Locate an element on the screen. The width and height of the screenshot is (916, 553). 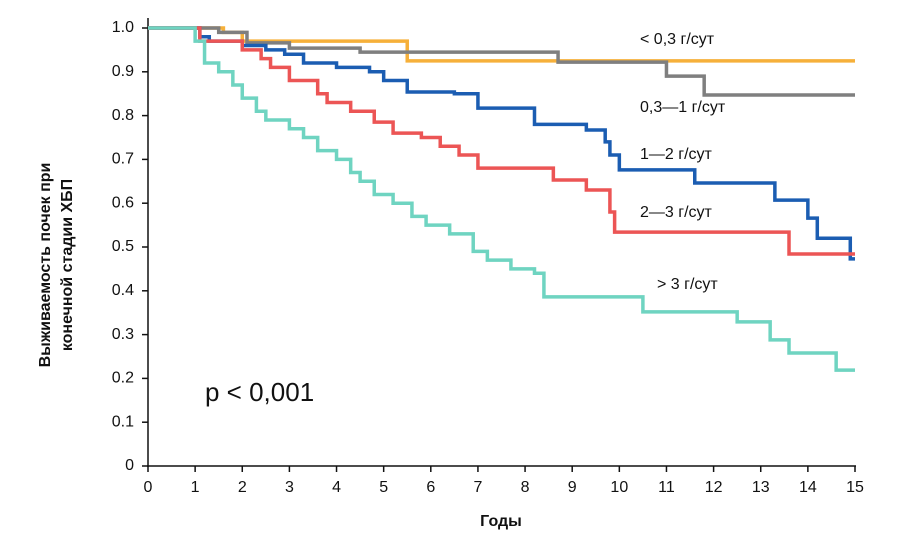
y-tick-label: 0.2 is located at coordinates (123, 378).